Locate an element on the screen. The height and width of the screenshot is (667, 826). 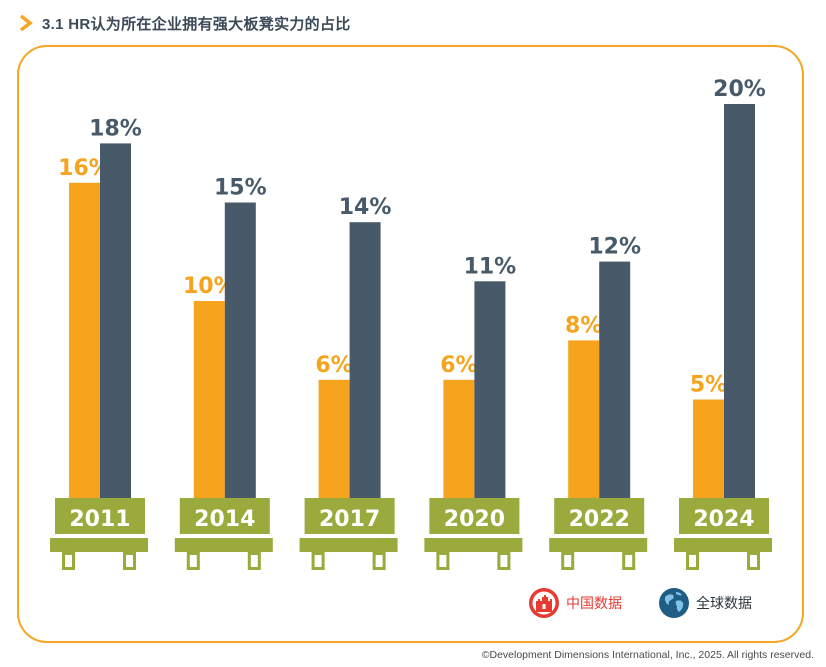
bench-leg-left-inner-2020 is located at coordinates (443, 561).